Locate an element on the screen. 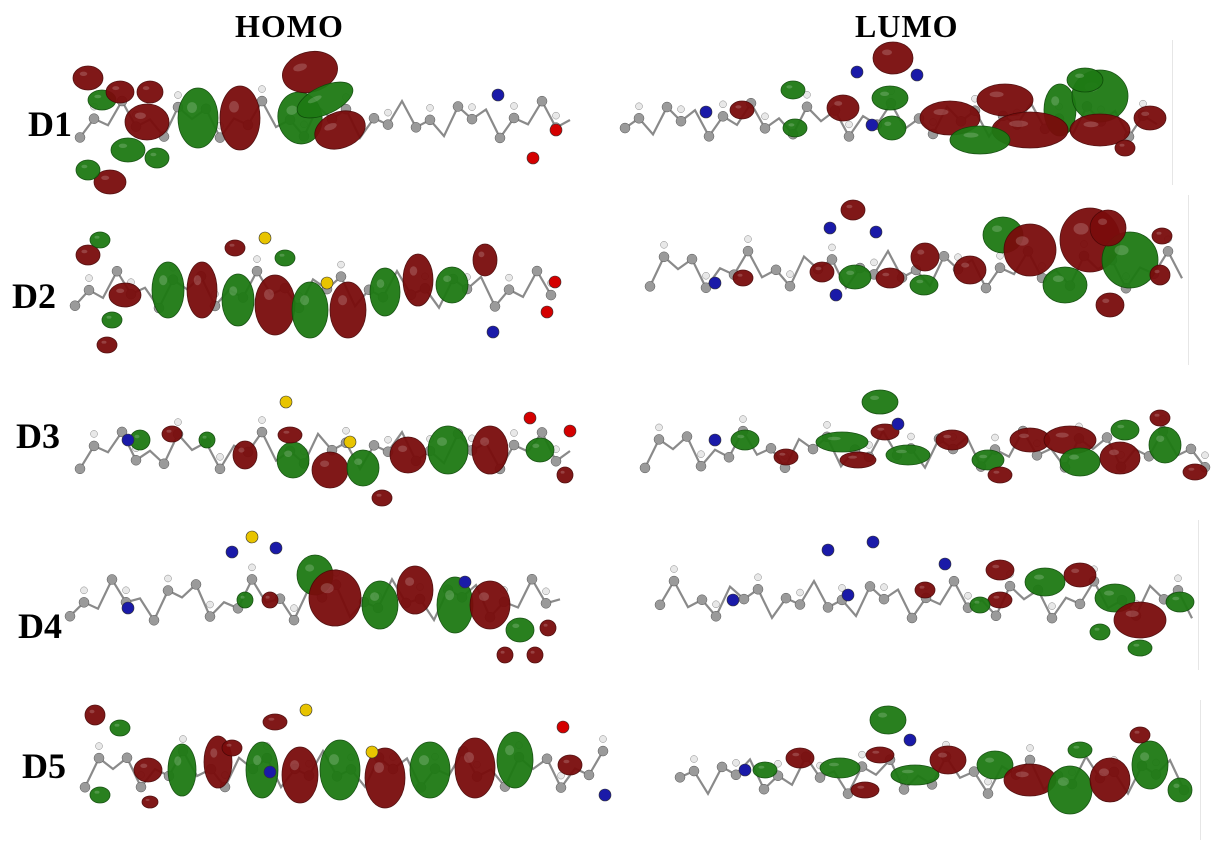  d4-homo-sulfur-atom is located at coordinates (252, 537).